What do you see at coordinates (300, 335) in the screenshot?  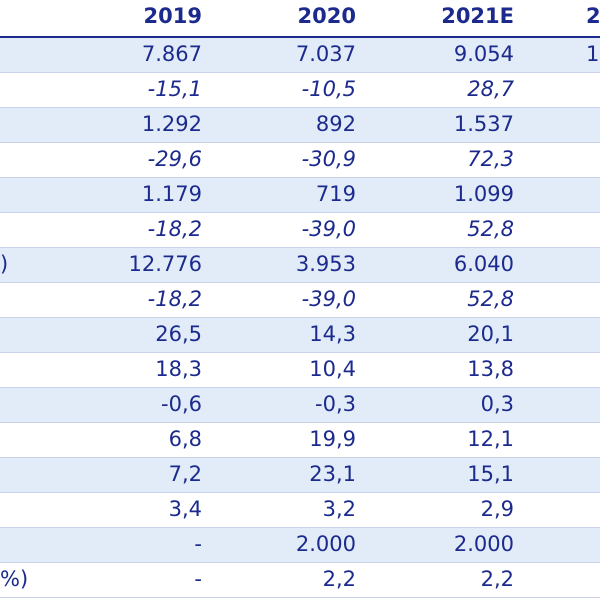 I see `table-row: 26,5 14,3 20,1` at bounding box center [300, 335].